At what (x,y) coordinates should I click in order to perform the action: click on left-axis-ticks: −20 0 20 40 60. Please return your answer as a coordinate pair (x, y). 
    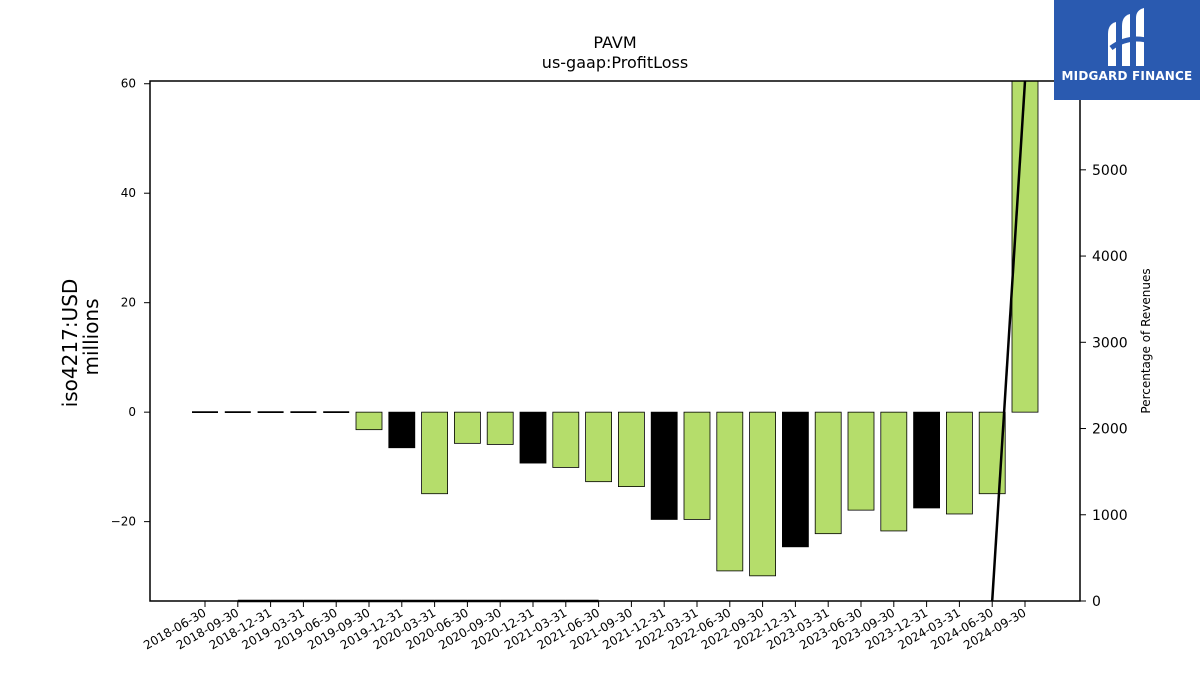
    Looking at the image, I should click on (130, 303).